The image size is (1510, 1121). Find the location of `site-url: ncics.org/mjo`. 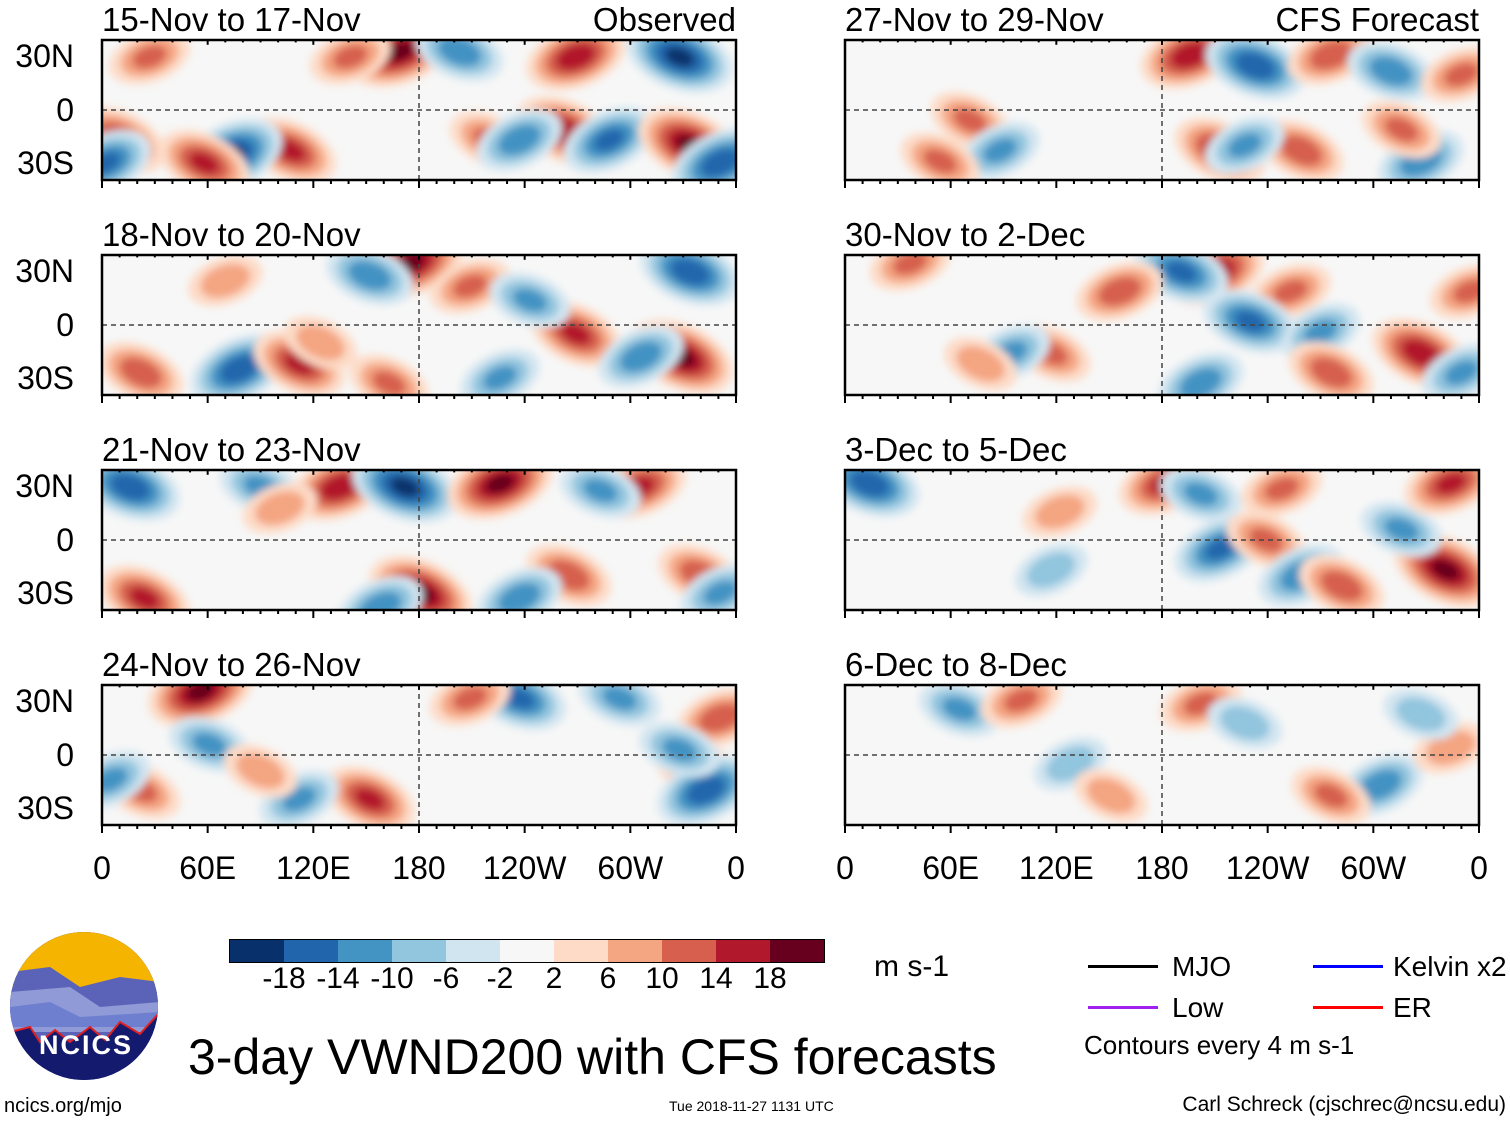

site-url: ncics.org/mjo is located at coordinates (63, 1106).